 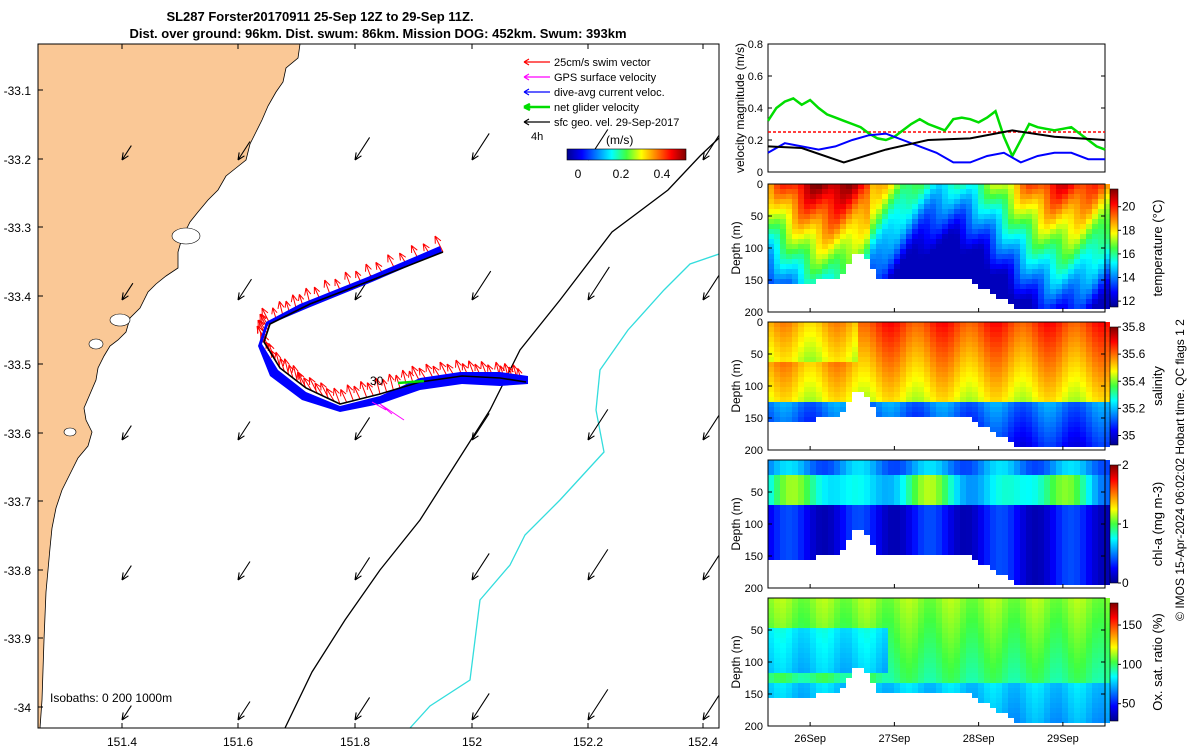 I want to click on glider-track-vectors, so click(x=389, y=320).